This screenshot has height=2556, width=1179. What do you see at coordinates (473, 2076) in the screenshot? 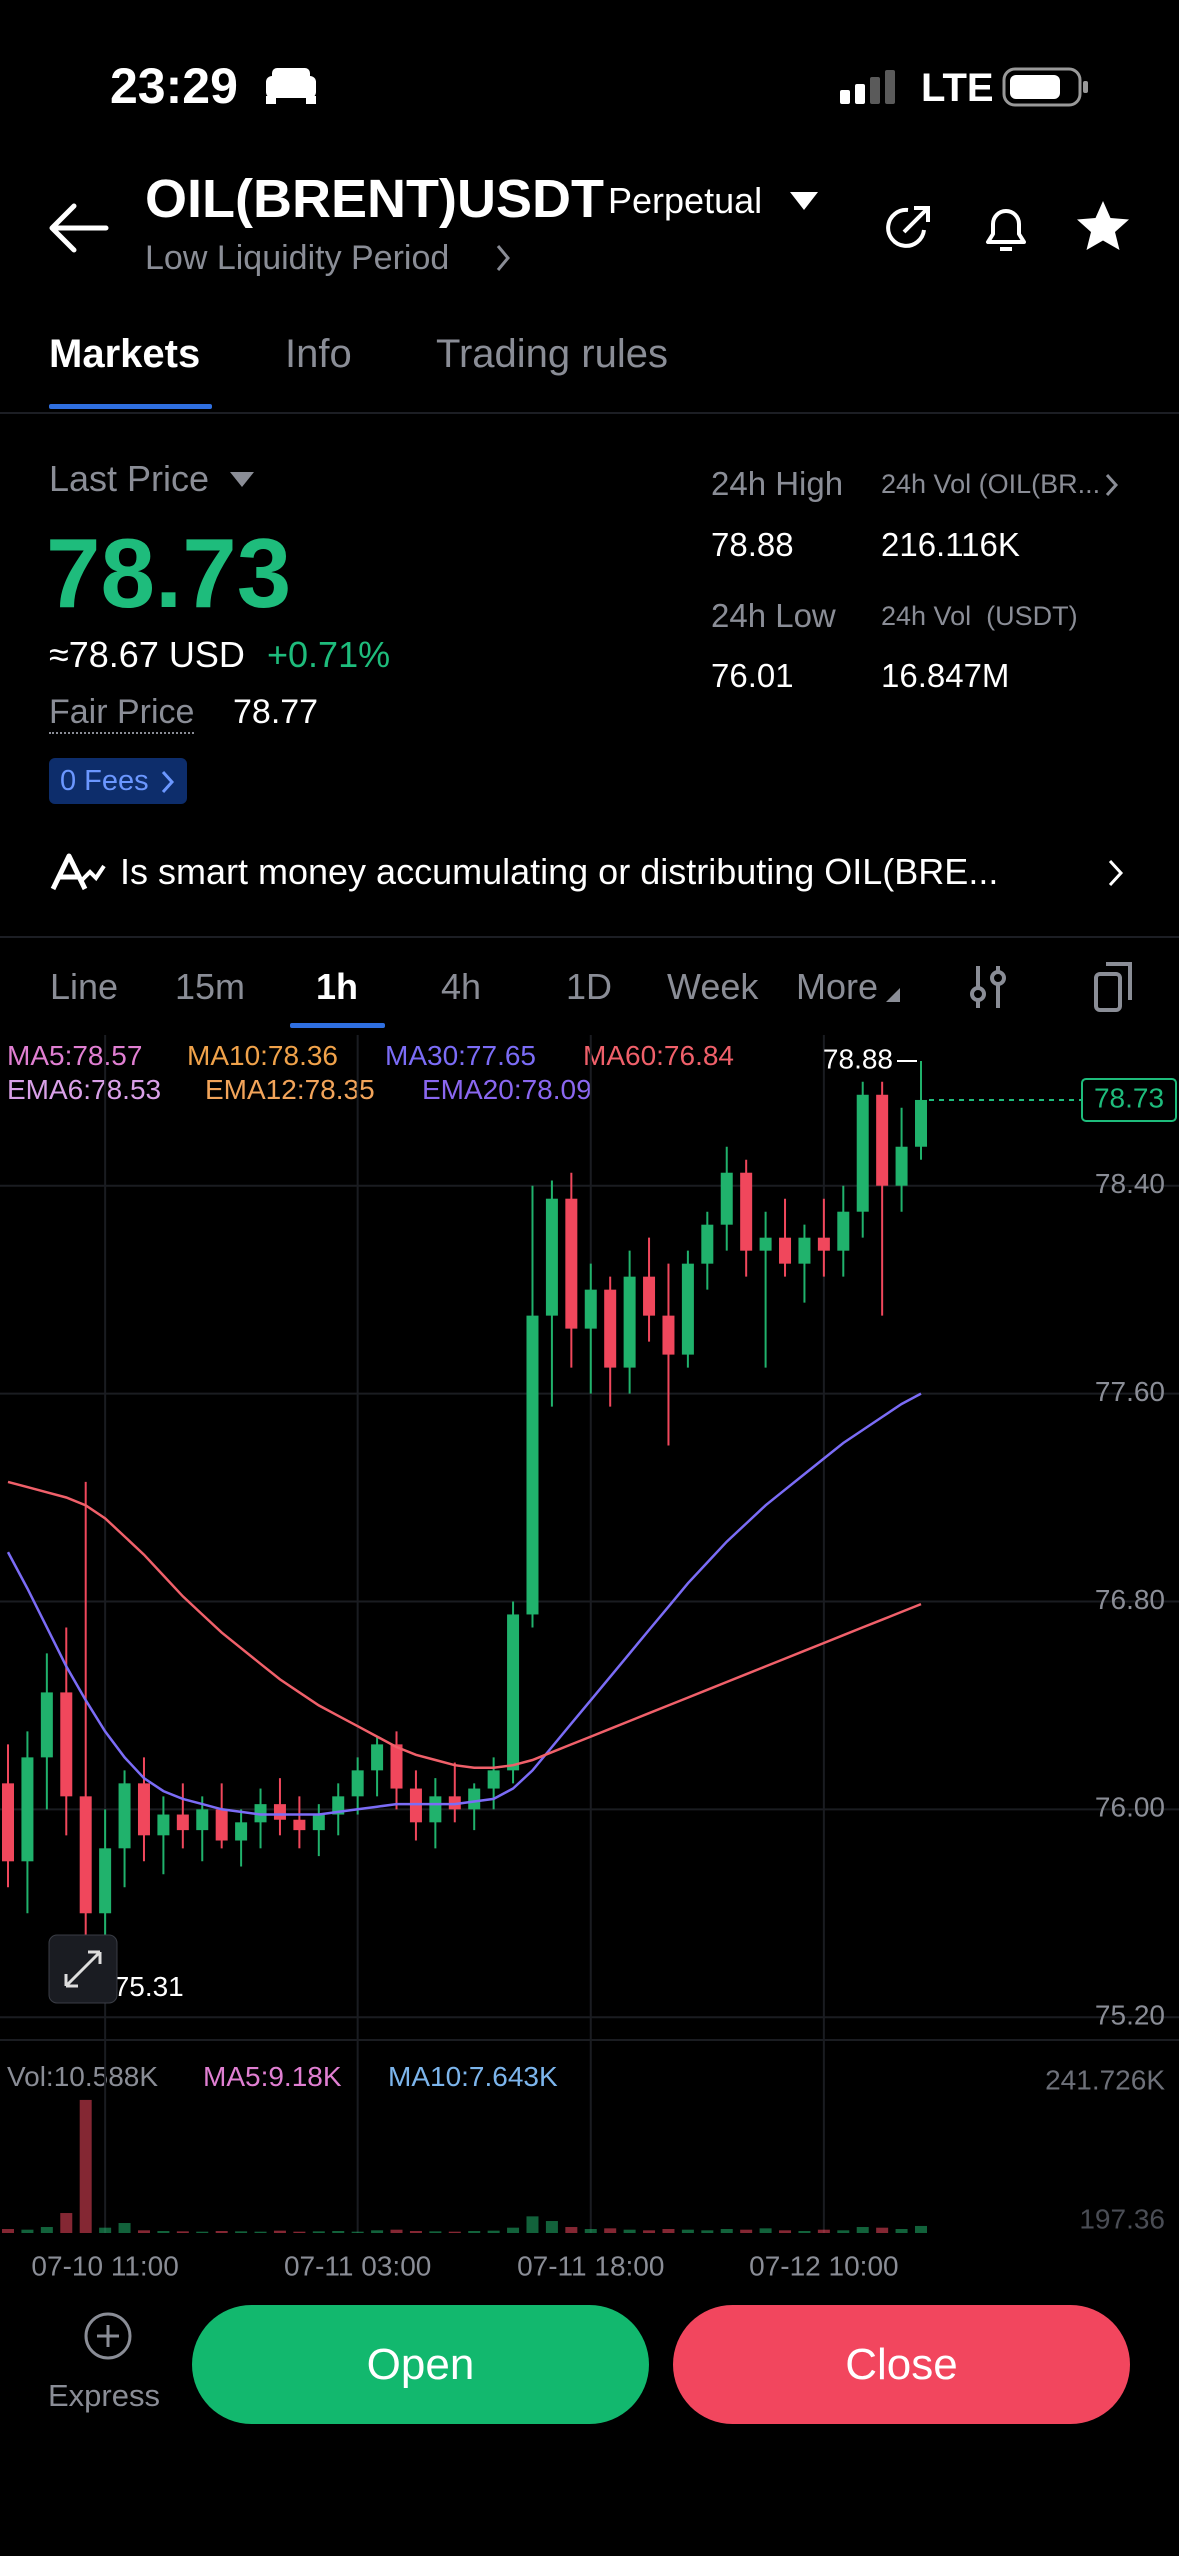
I see `volume-indicator: MA10:7.643K` at bounding box center [473, 2076].